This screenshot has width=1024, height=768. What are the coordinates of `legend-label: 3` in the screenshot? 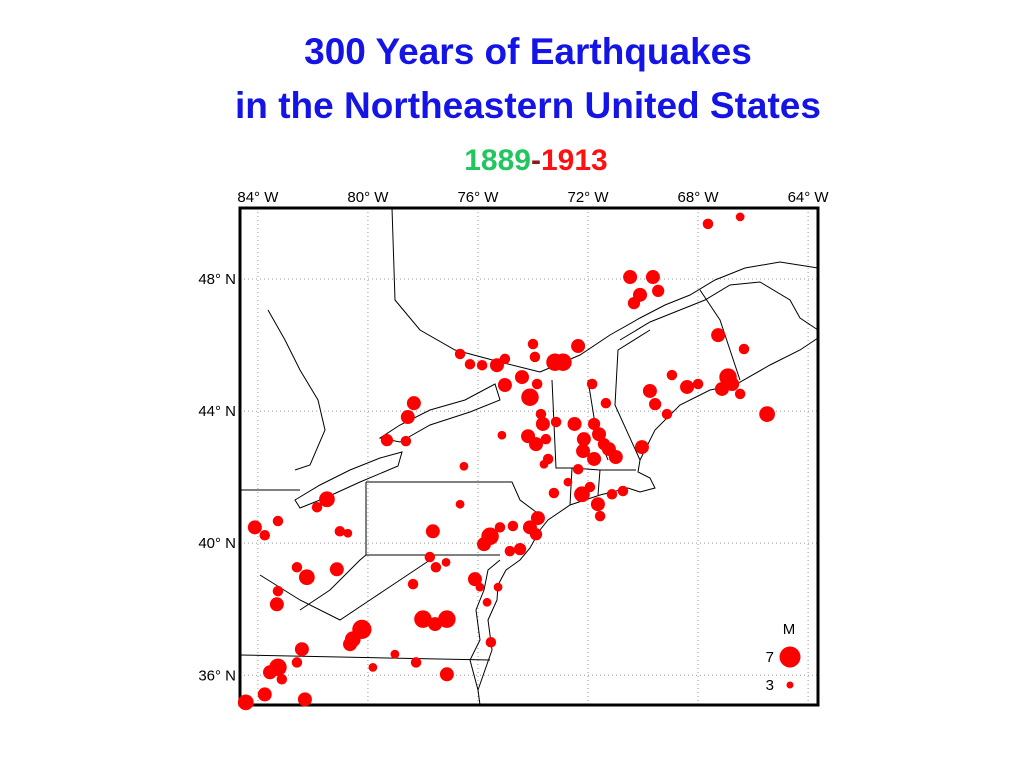 It's located at (770, 685).